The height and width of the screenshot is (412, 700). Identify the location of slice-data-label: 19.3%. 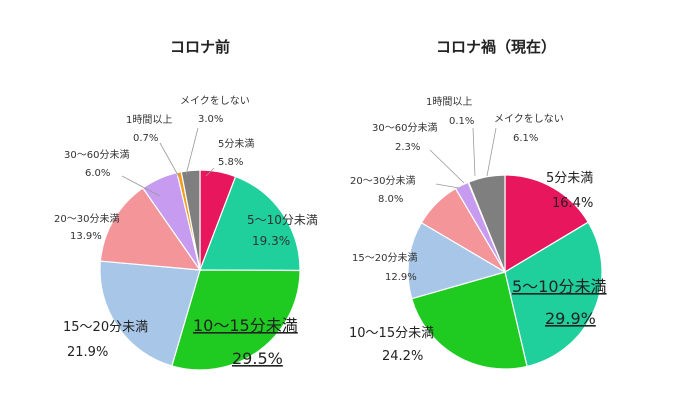
(271, 241).